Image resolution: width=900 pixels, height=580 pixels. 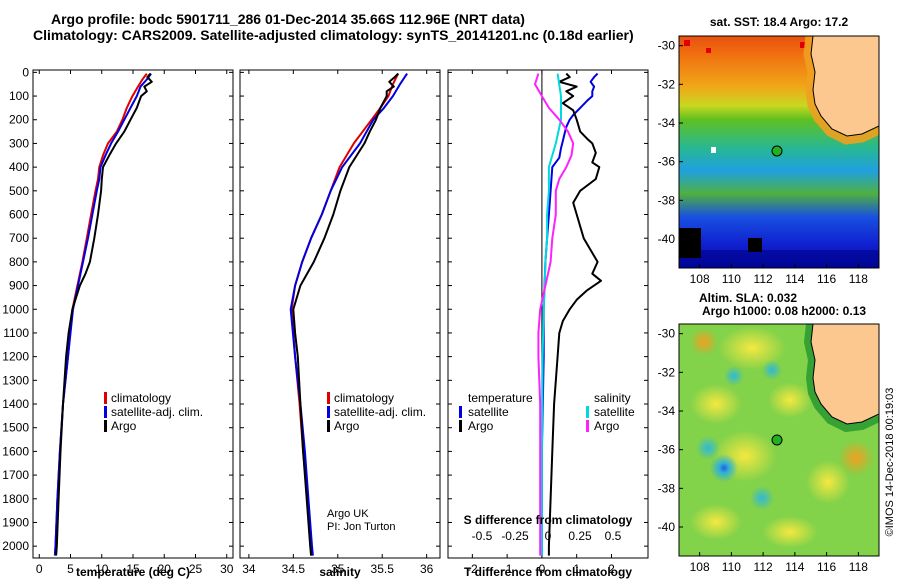 I want to click on depth-tick-label: 700, so click(x=19, y=238).